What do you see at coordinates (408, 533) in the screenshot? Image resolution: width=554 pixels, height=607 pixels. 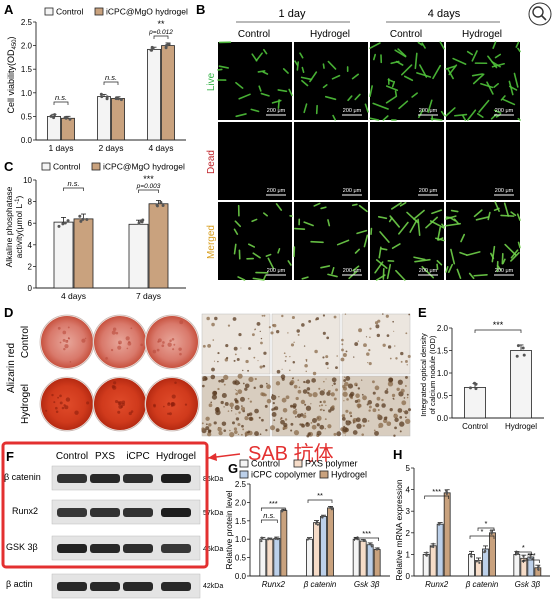 I see `y-tick-label: 2` at bounding box center [408, 533].